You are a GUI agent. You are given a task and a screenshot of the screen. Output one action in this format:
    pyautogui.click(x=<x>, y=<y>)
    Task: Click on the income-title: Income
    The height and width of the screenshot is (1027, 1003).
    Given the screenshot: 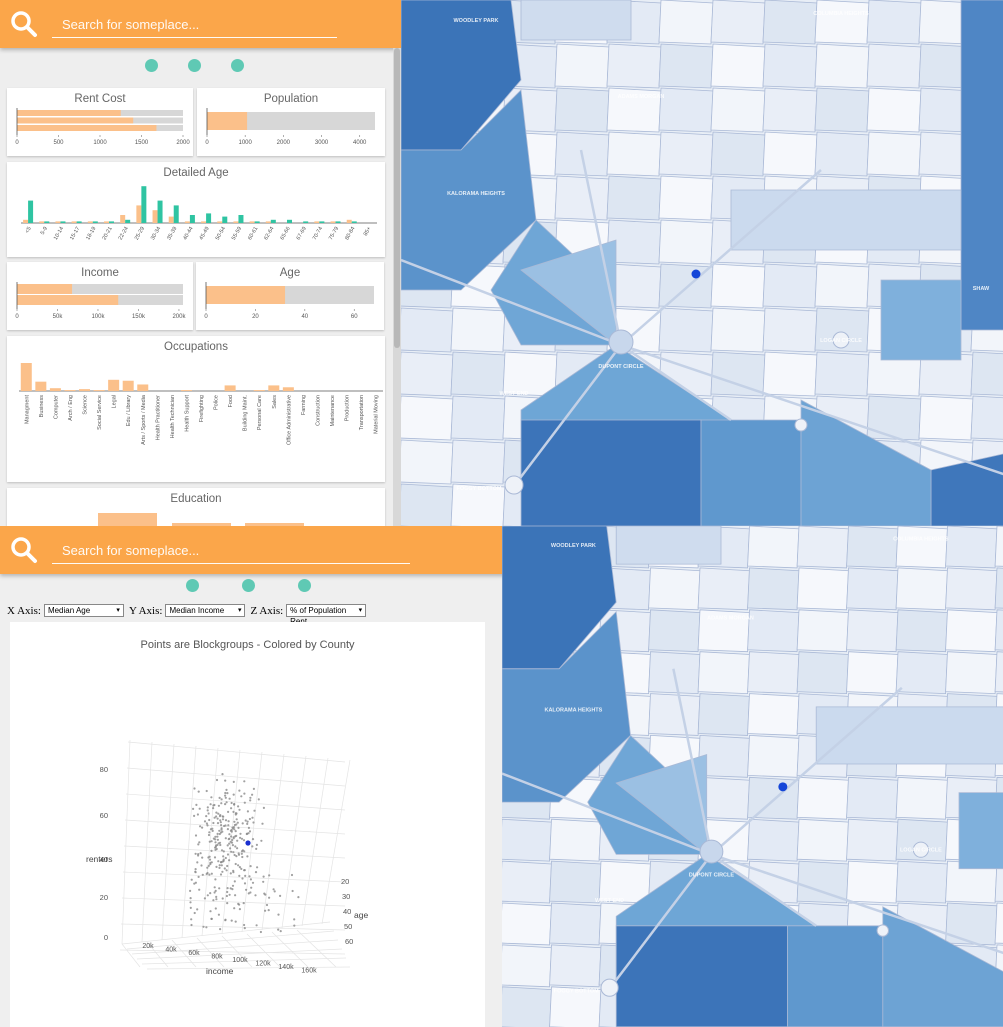 What is the action you would take?
    pyautogui.click(x=100, y=273)
    